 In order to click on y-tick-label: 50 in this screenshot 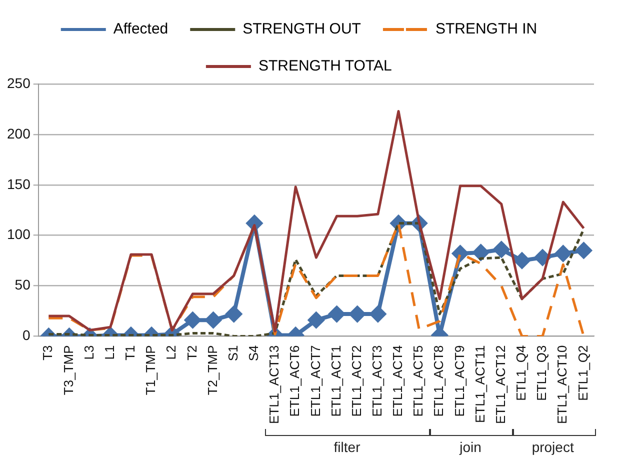, I will do `click(22, 284)`.